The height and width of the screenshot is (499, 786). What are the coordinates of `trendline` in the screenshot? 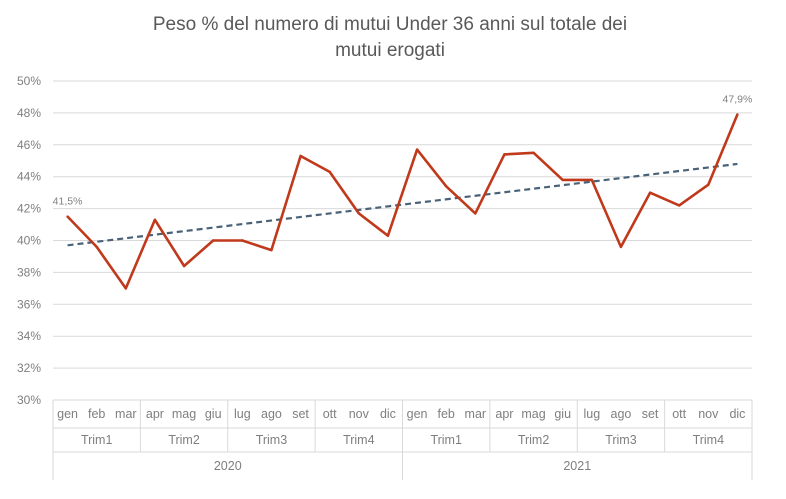 It's located at (402, 204).